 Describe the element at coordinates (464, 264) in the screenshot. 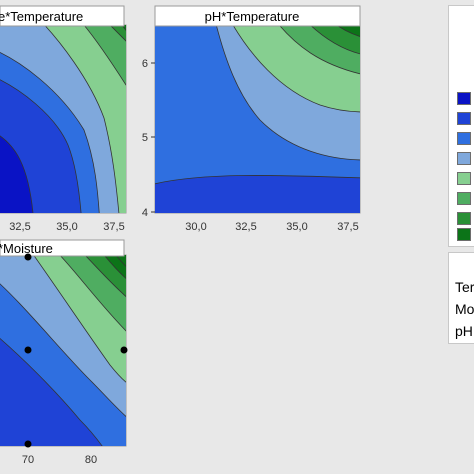

I see `hold-values-title-fragment` at that location.